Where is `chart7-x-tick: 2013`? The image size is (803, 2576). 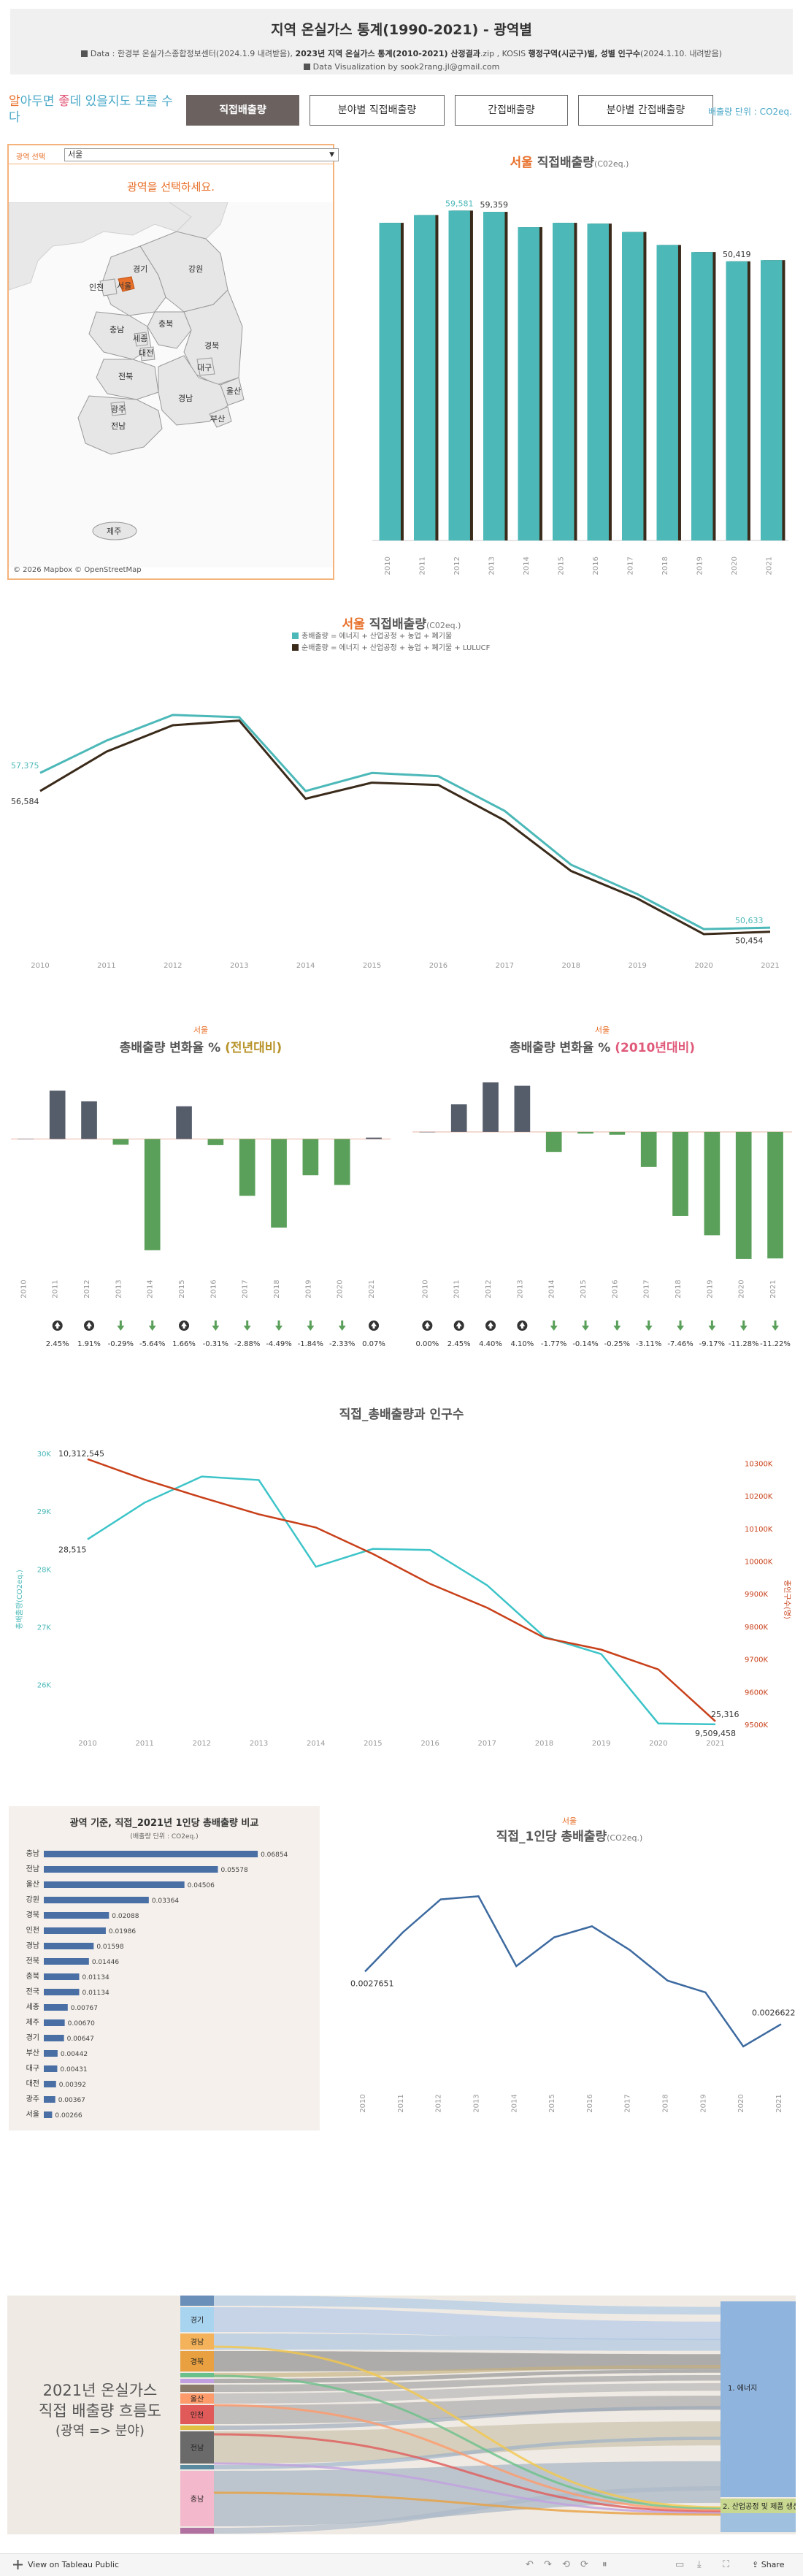
chart7-x-tick: 2013 is located at coordinates (476, 2103).